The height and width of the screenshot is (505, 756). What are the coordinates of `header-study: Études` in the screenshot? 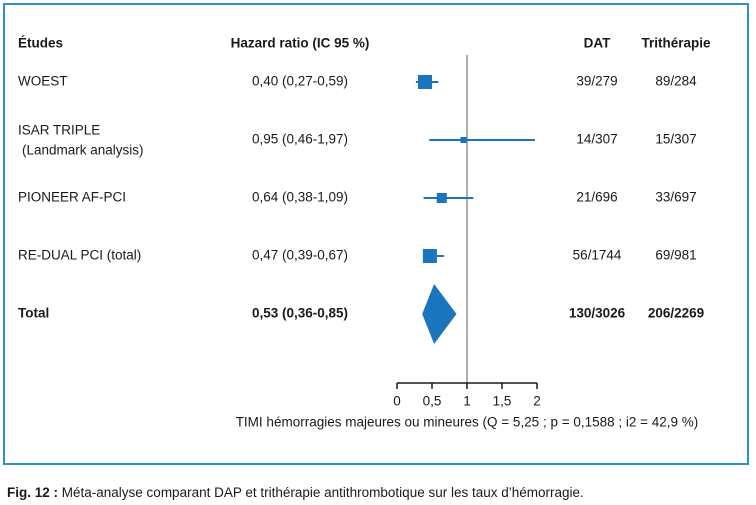 It's located at (40, 43).